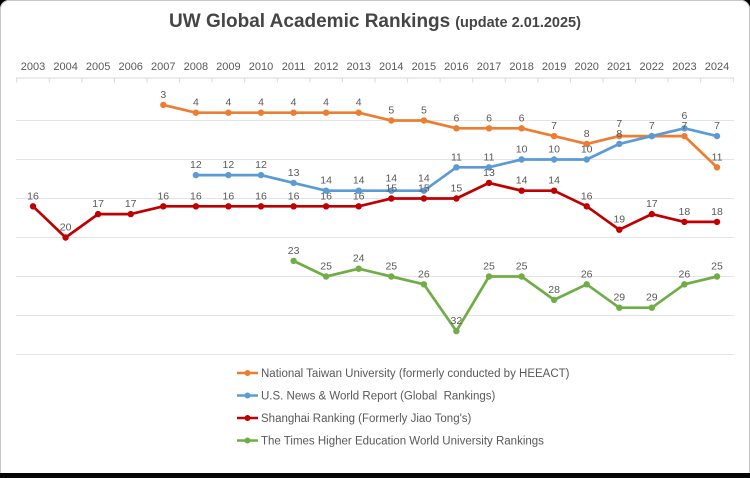  Describe the element at coordinates (505, 296) in the screenshot. I see `series-times` at that location.